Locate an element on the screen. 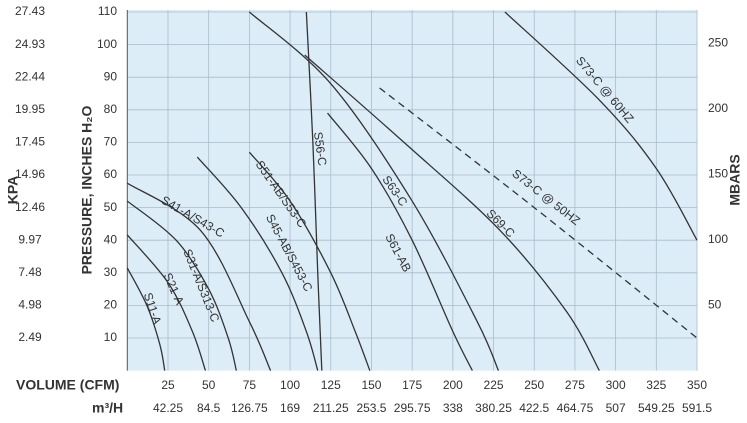 This screenshot has width=747, height=423. x2-tick-label: 42.25 is located at coordinates (168, 408).